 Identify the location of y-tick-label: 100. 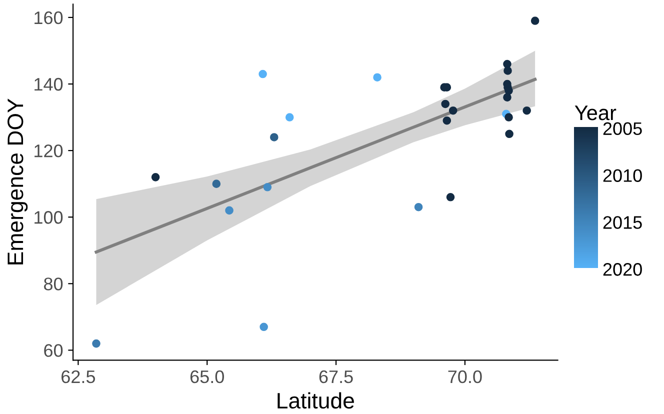
(48, 217).